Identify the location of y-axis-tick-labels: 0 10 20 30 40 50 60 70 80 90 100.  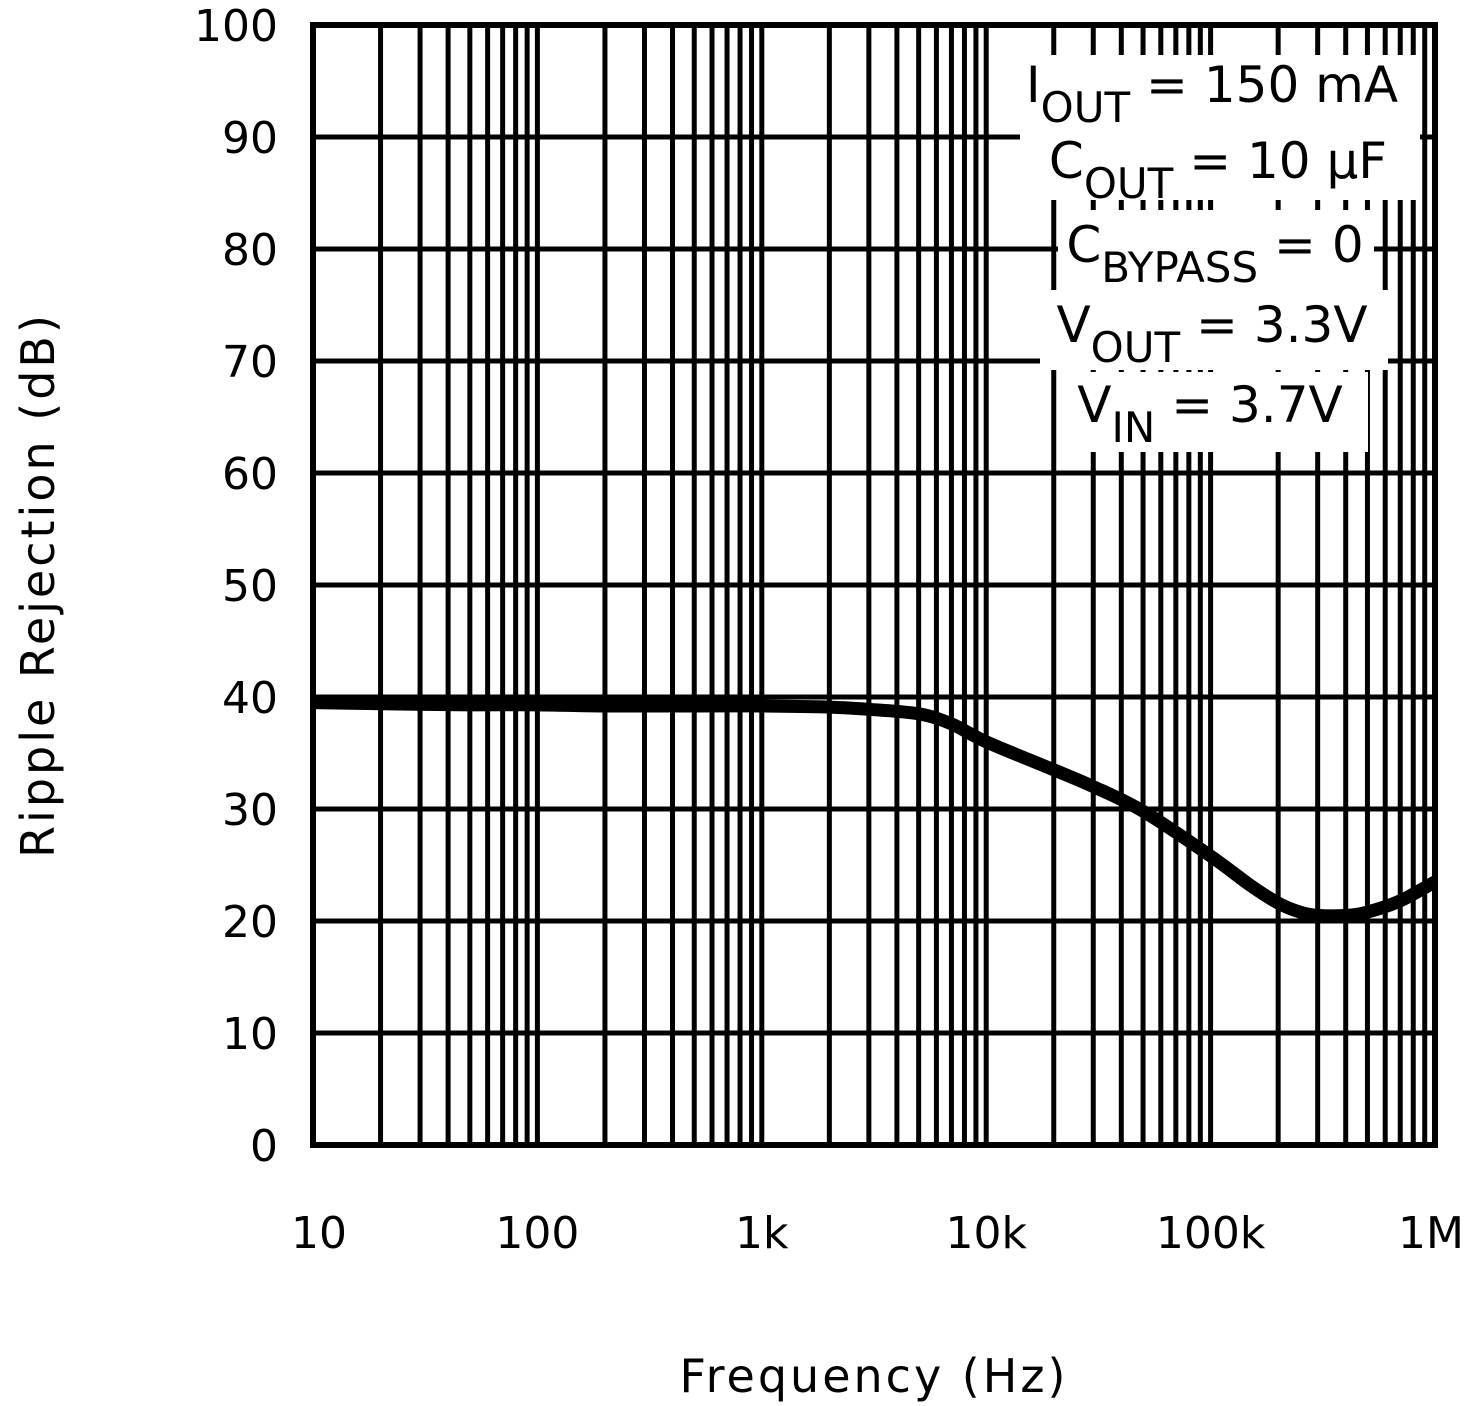
(236, 586).